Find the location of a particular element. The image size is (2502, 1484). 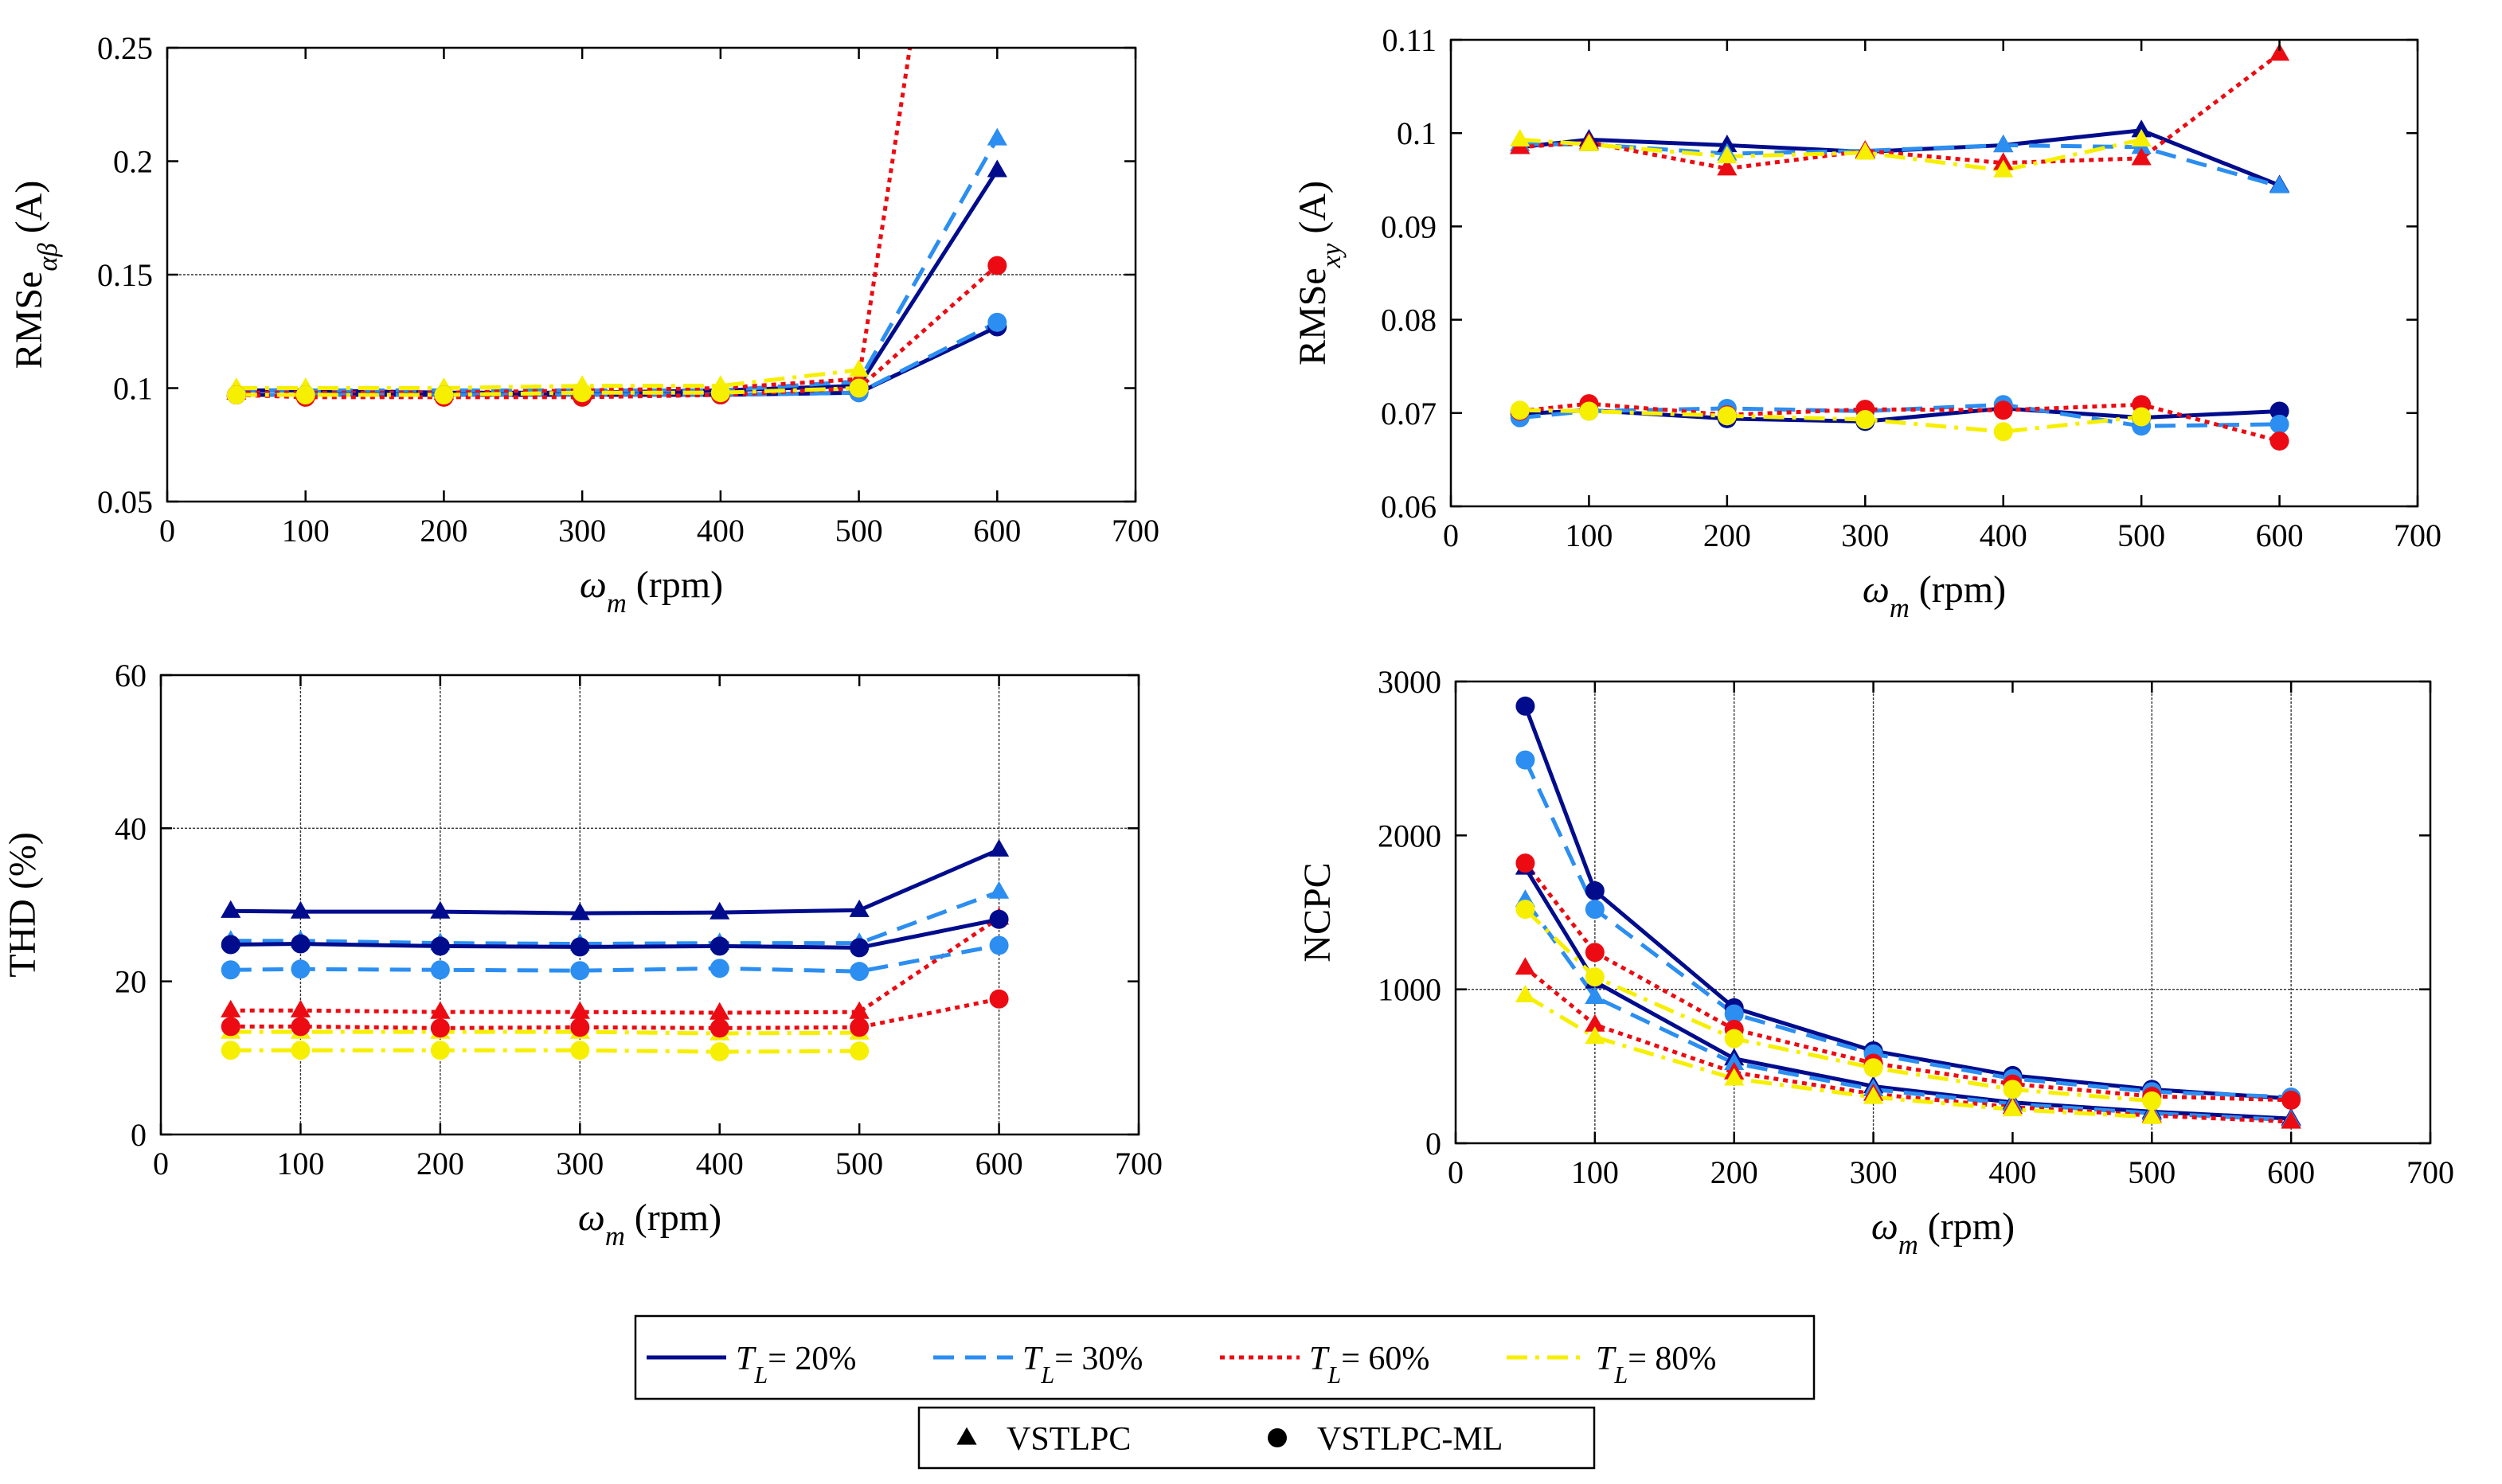

y-tick-label: 0.2 is located at coordinates (133, 162).